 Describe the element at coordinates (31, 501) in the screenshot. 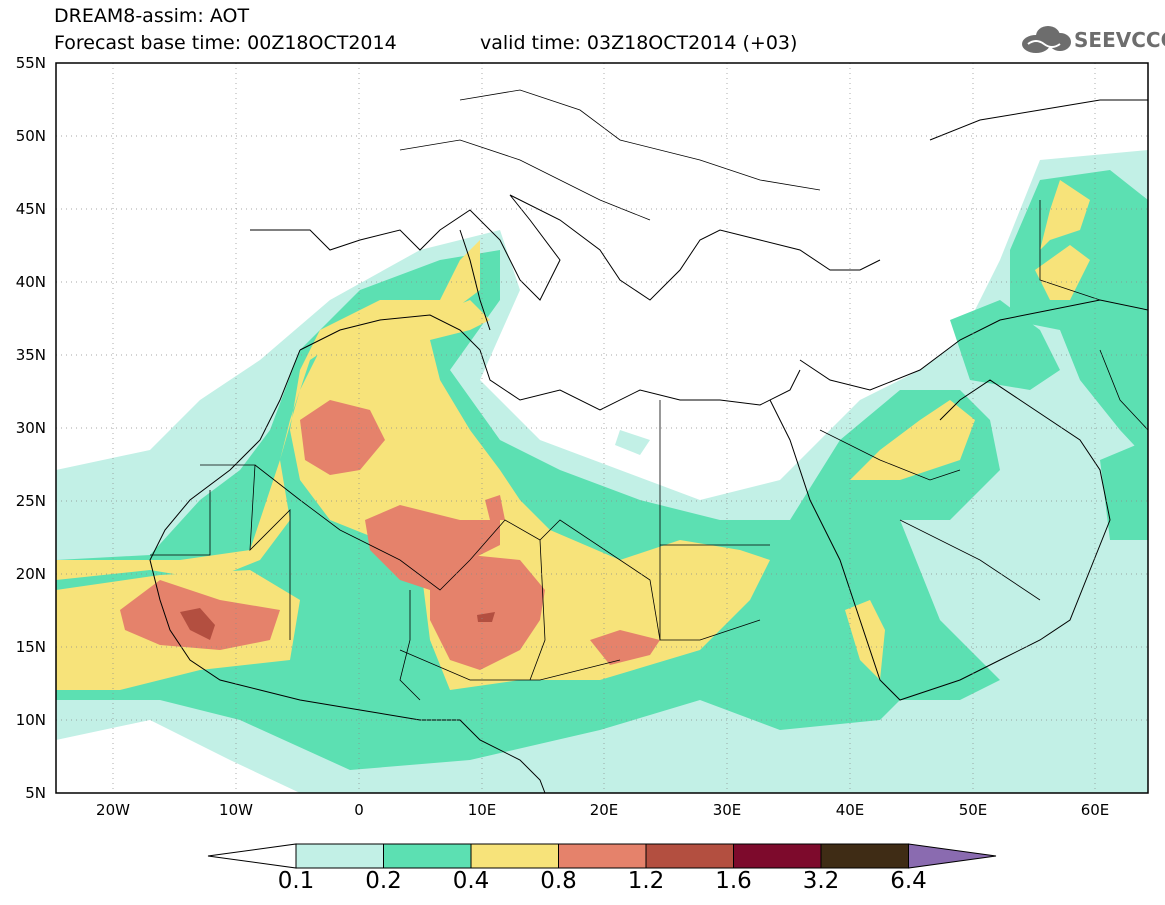

I see `lat-tick-label: 25N` at that location.